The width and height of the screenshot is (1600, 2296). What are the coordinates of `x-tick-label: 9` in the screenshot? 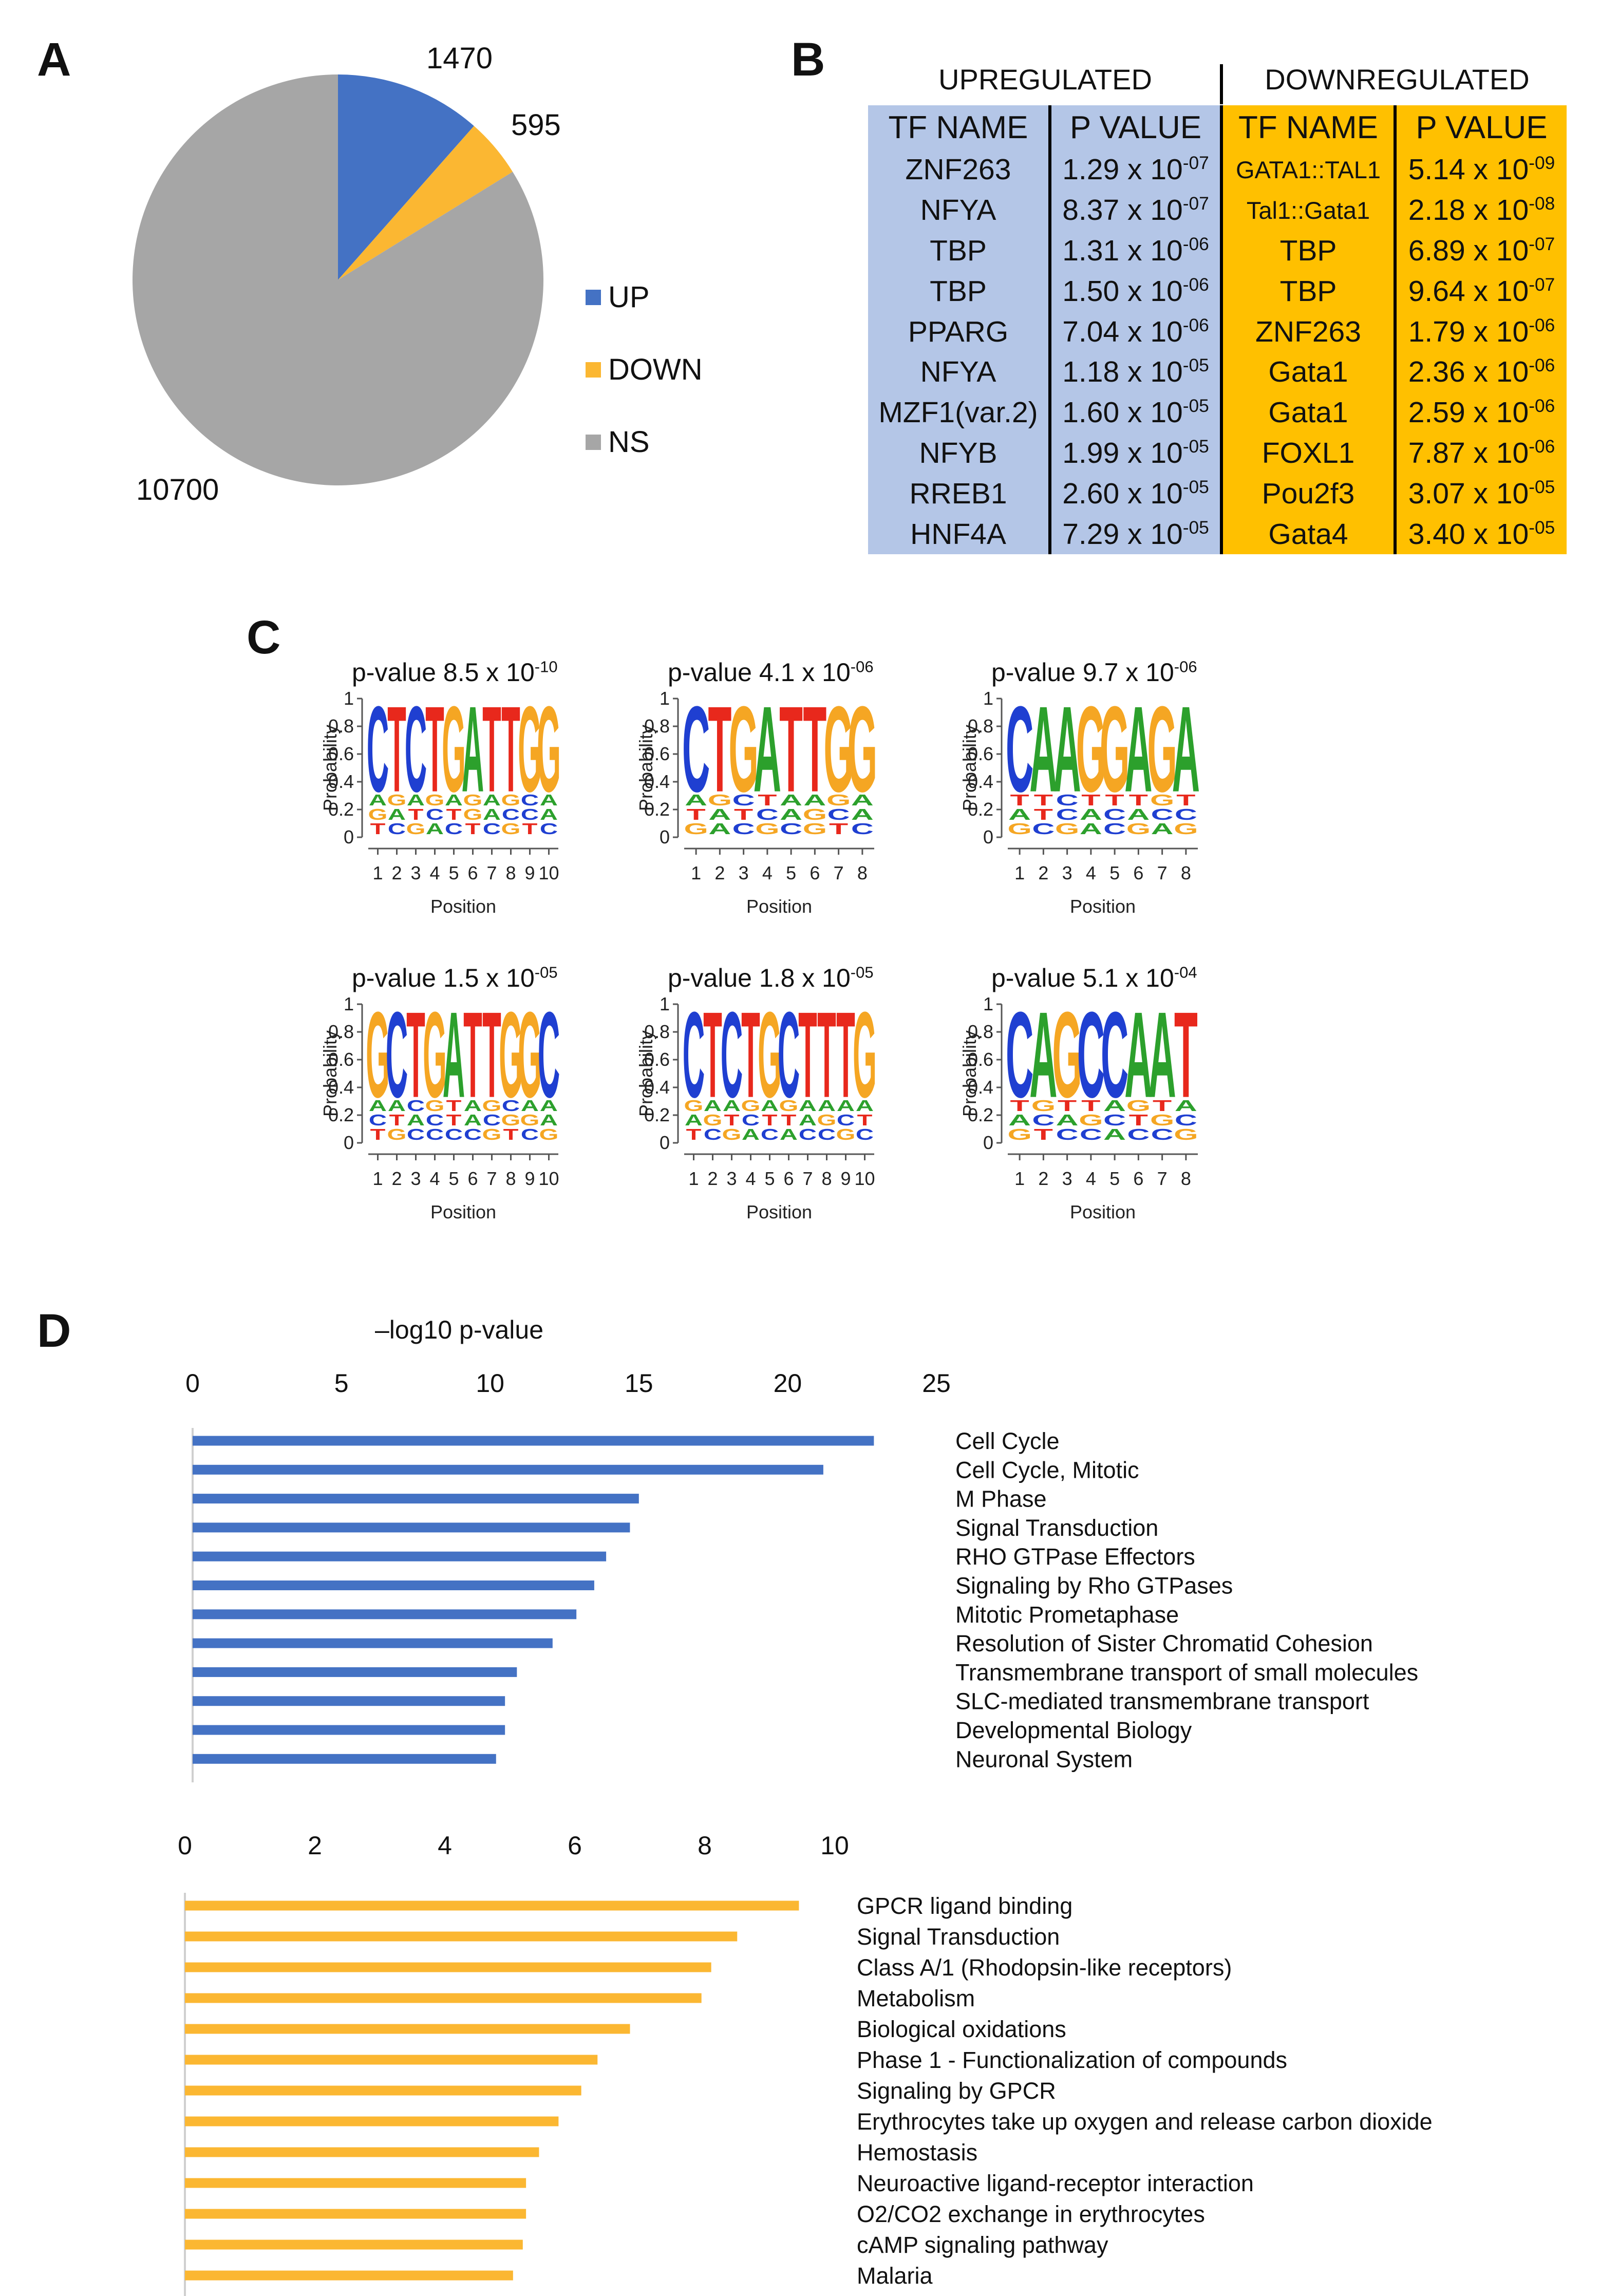 It's located at (529, 873).